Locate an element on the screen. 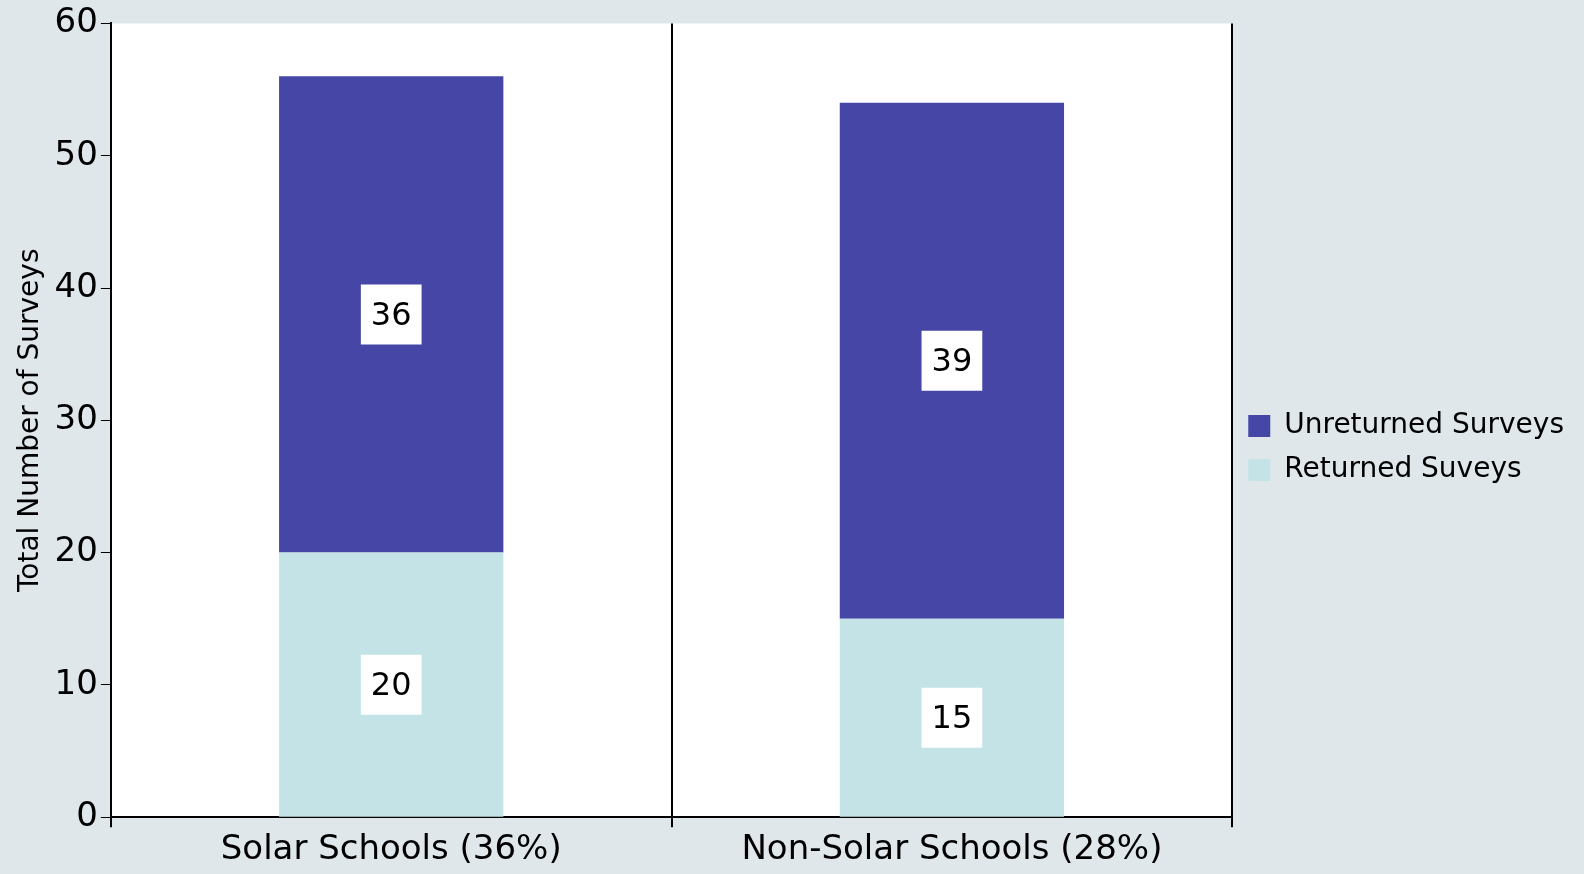 The height and width of the screenshot is (874, 1584). data-label: 39 is located at coordinates (952, 360).